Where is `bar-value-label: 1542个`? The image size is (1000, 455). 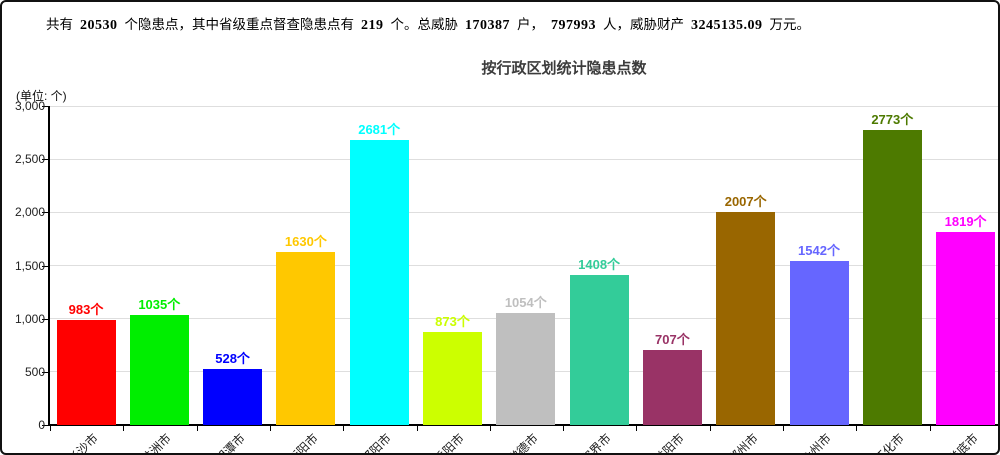 bar-value-label: 1542个 is located at coordinates (819, 251).